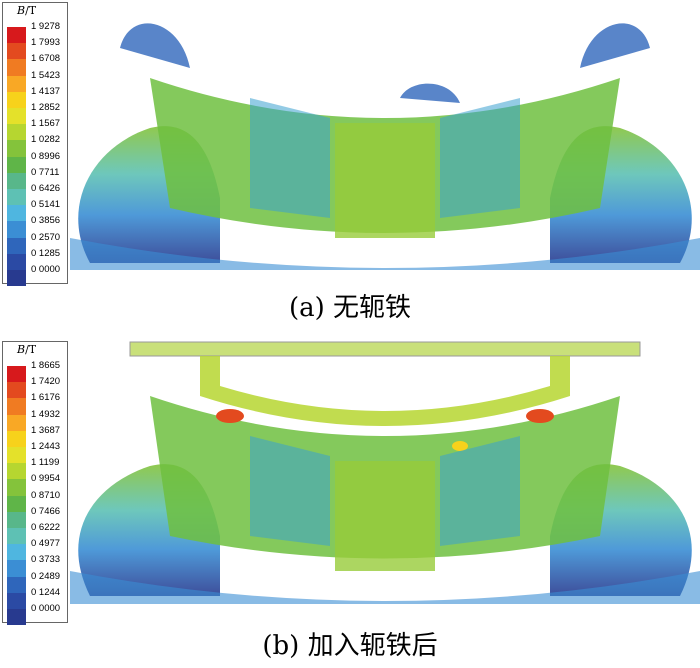 This screenshot has width=700, height=668. What do you see at coordinates (350, 646) in the screenshot?
I see `caption-b: (b) 加入轭铁后` at bounding box center [350, 646].